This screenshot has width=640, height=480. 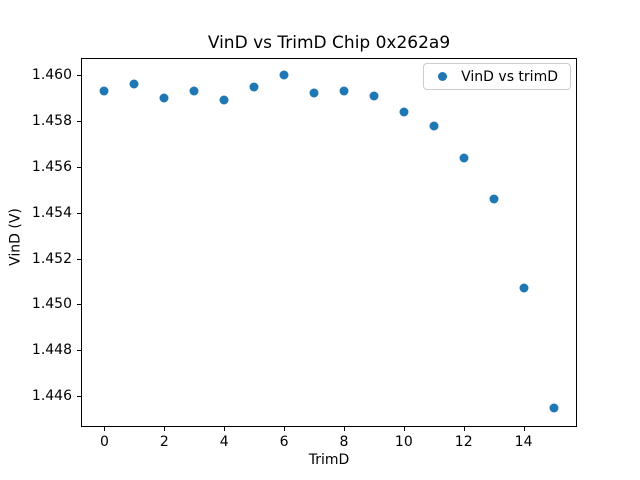 What do you see at coordinates (164, 442) in the screenshot?
I see `x-tick-label: 2` at bounding box center [164, 442].